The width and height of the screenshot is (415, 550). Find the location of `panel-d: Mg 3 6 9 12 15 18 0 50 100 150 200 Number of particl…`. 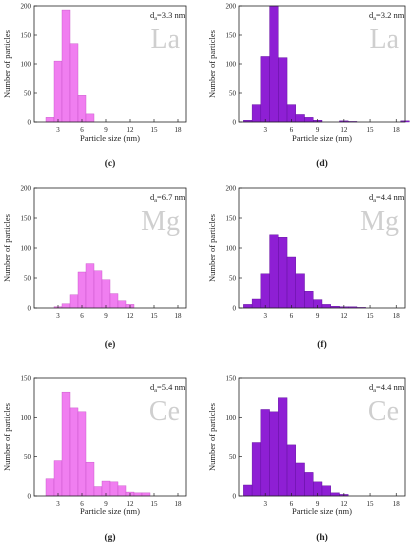

panel-d: Mg 3 6 9 12 15 18 0 50 100 150 200 Number of particl… is located at coordinates (306, 267).